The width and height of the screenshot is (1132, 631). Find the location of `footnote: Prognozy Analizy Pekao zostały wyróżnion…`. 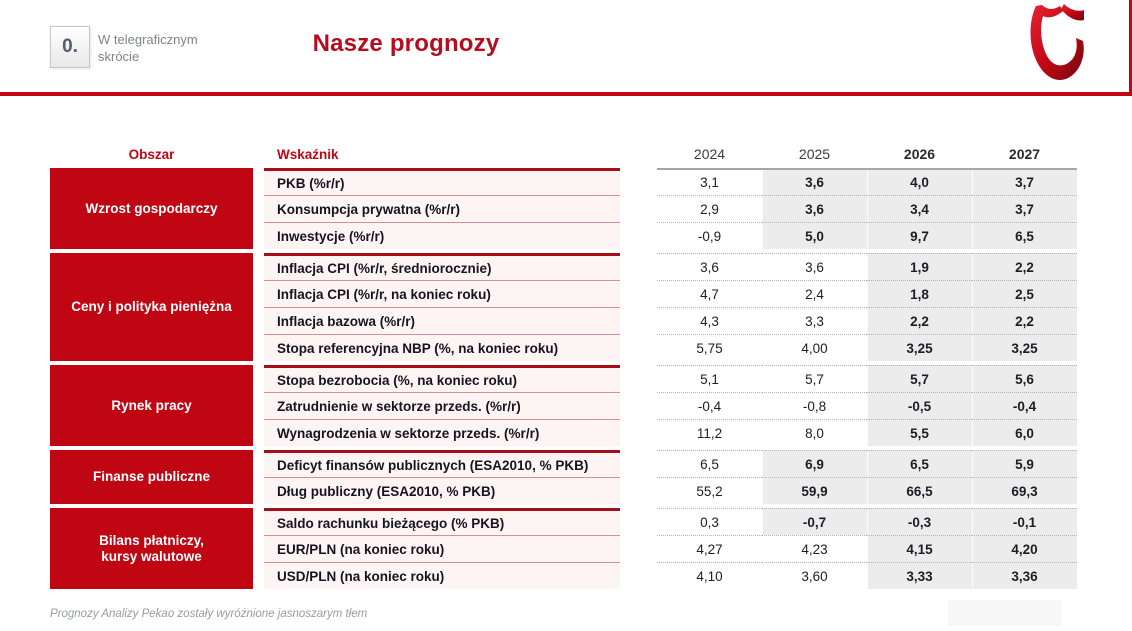

footnote: Prognozy Analizy Pekao zostały wyróżnion… is located at coordinates (209, 614).